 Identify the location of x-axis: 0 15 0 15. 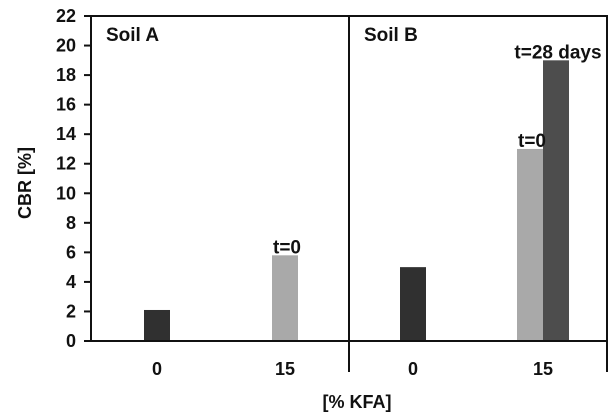
(352, 369).